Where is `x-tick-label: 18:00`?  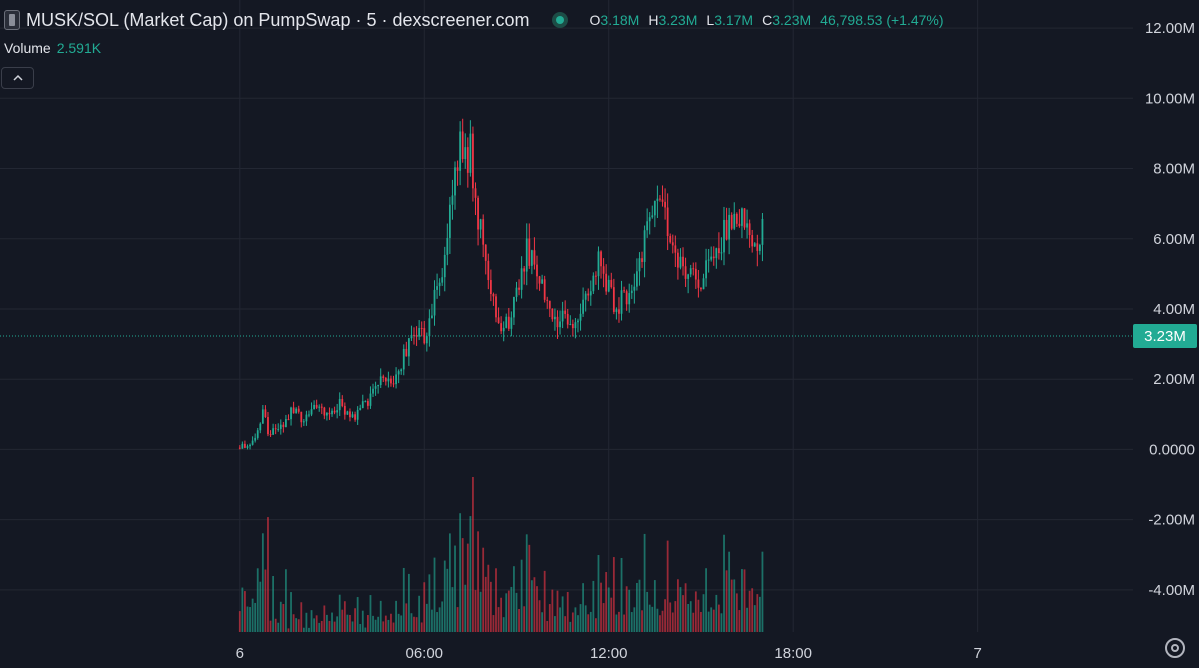 x-tick-label: 18:00 is located at coordinates (793, 653).